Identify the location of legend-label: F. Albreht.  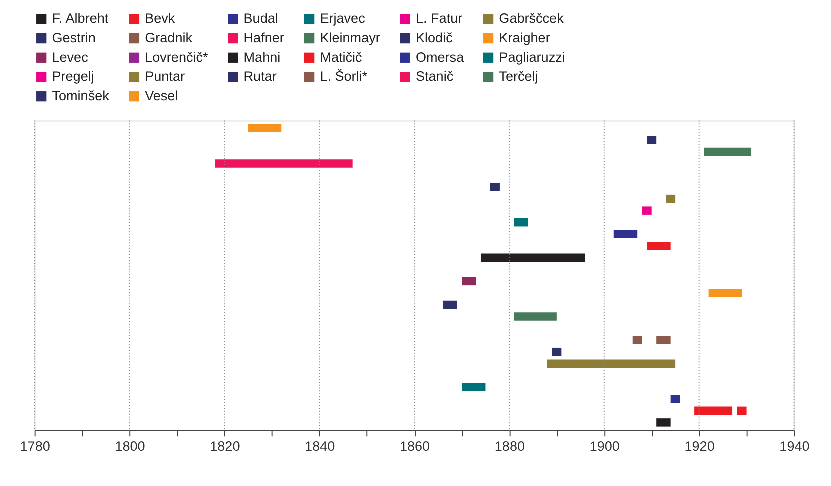
(80, 18).